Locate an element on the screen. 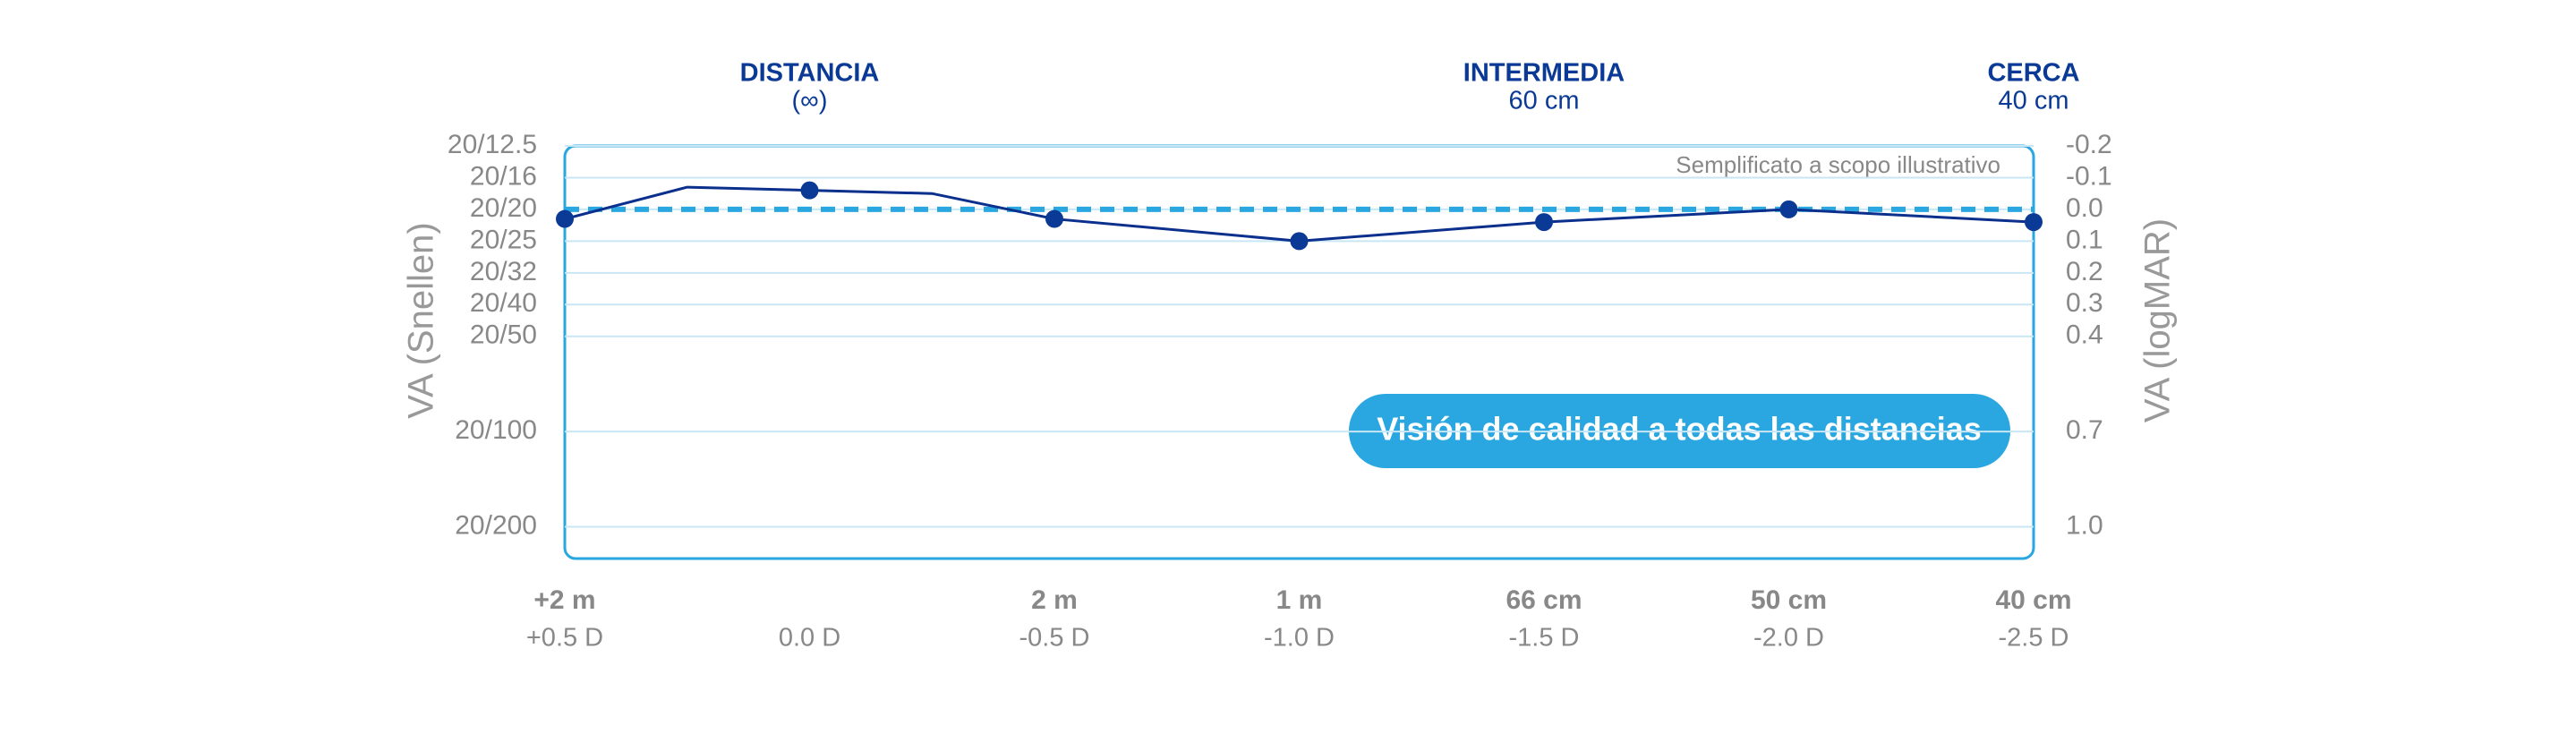 This screenshot has width=2576, height=734. zone-sublabel: (∞) is located at coordinates (810, 101).